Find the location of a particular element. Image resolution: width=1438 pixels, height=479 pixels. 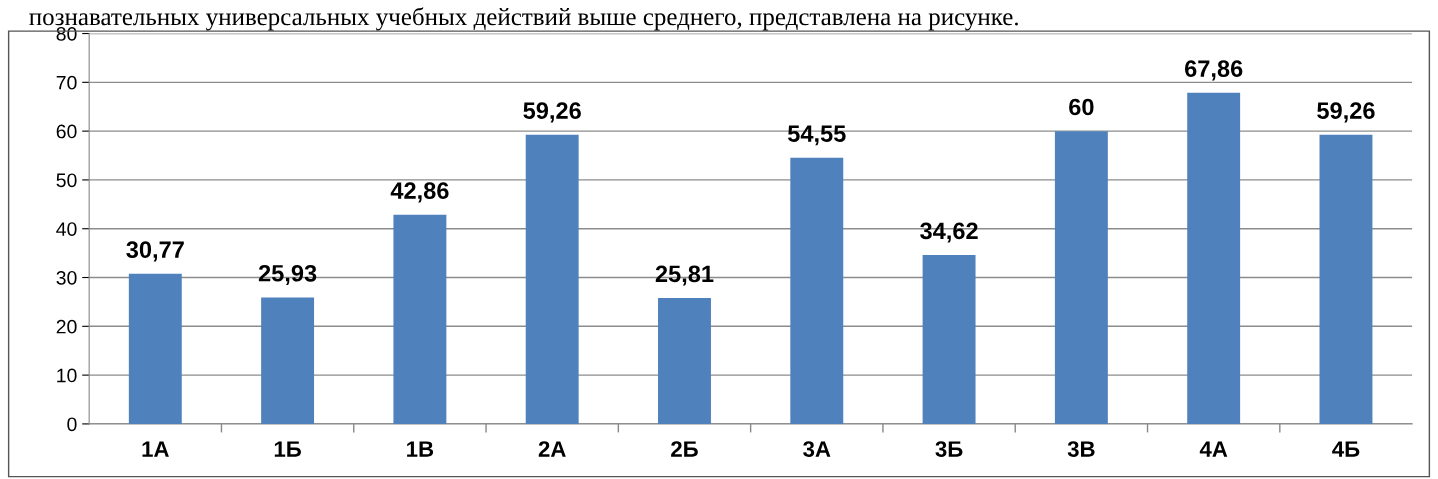

data-label: 67,86 is located at coordinates (1214, 70).